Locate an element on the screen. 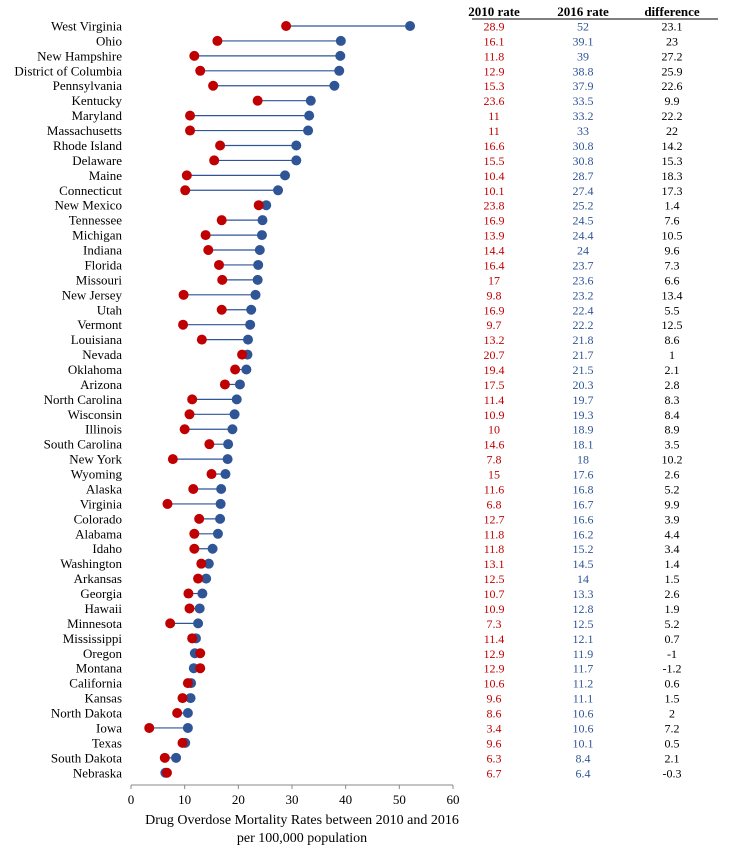 Image resolution: width=733 pixels, height=849 pixels. state-label: Pennsylvania is located at coordinates (88, 85).